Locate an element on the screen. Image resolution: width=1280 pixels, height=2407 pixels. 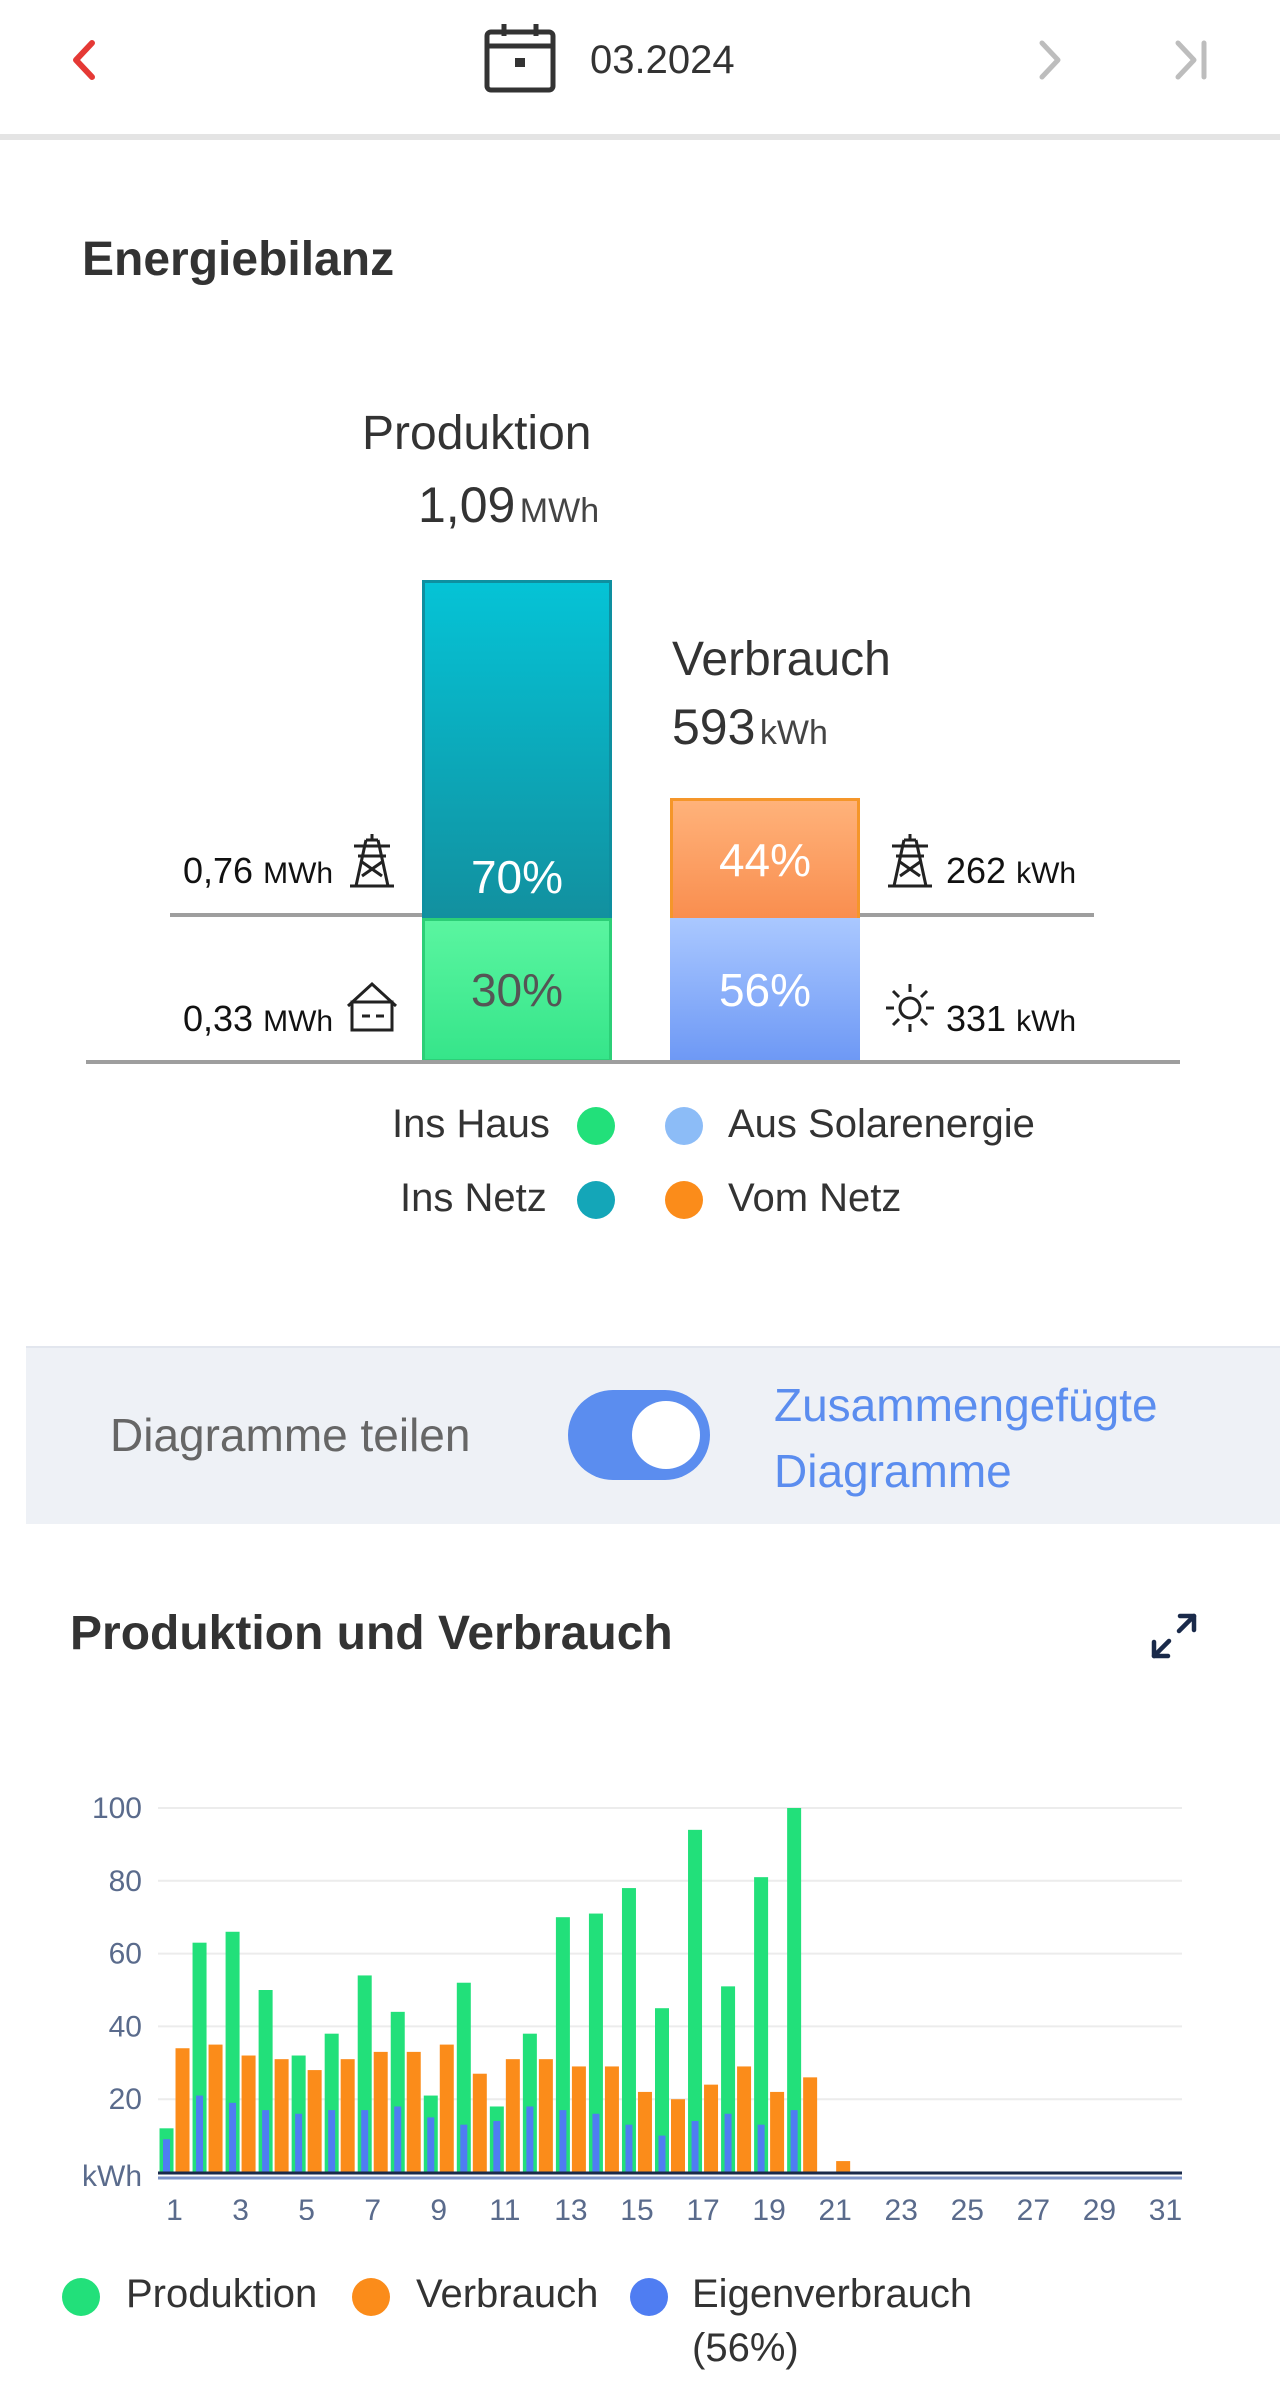
merged-charts-label: Zusammengefügte Diagramme is located at coordinates (1014, 1438).